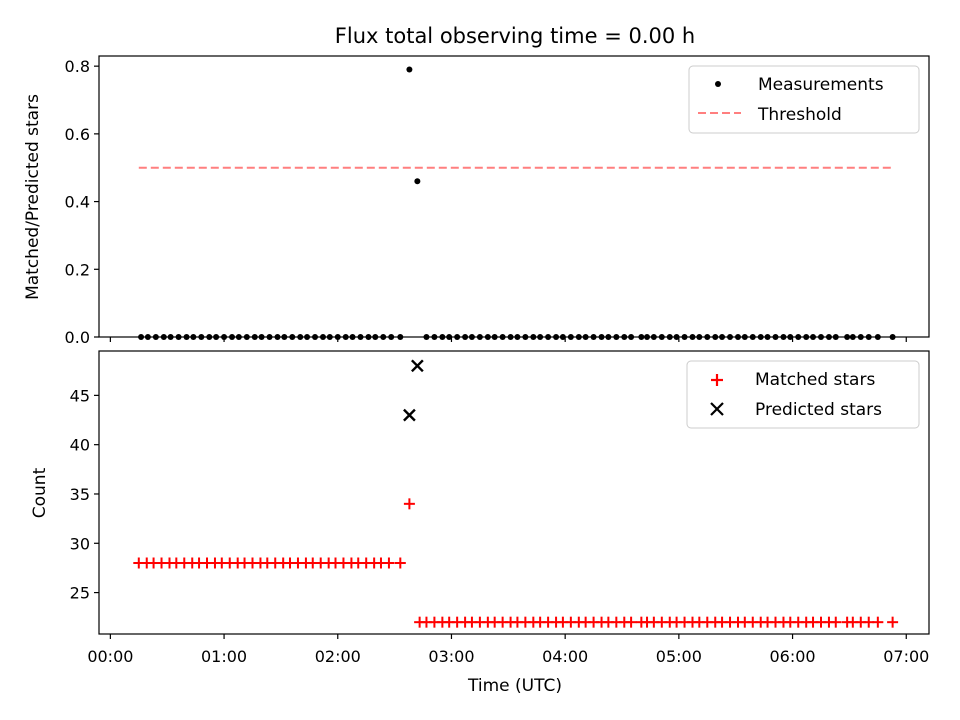  What do you see at coordinates (906, 656) in the screenshot?
I see `bottom-xtick-label: 07:00` at bounding box center [906, 656].